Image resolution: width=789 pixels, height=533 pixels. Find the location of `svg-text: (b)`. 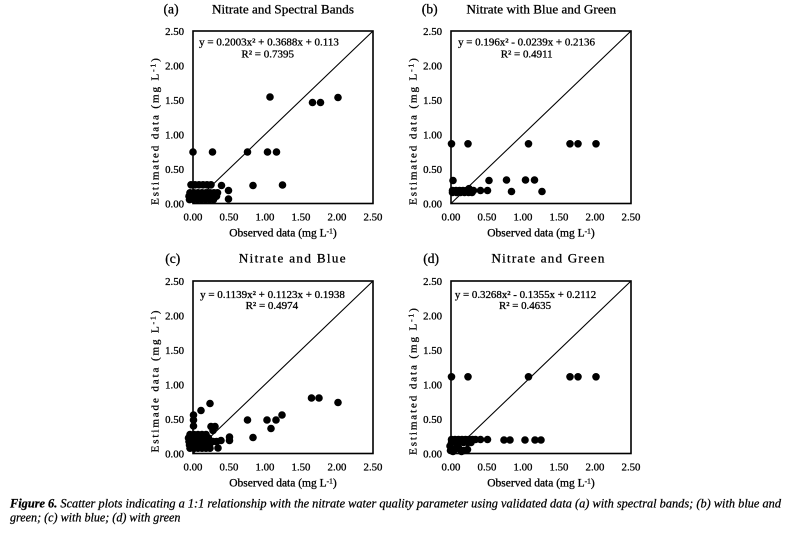

svg-text: (b) is located at coordinates (430, 9).